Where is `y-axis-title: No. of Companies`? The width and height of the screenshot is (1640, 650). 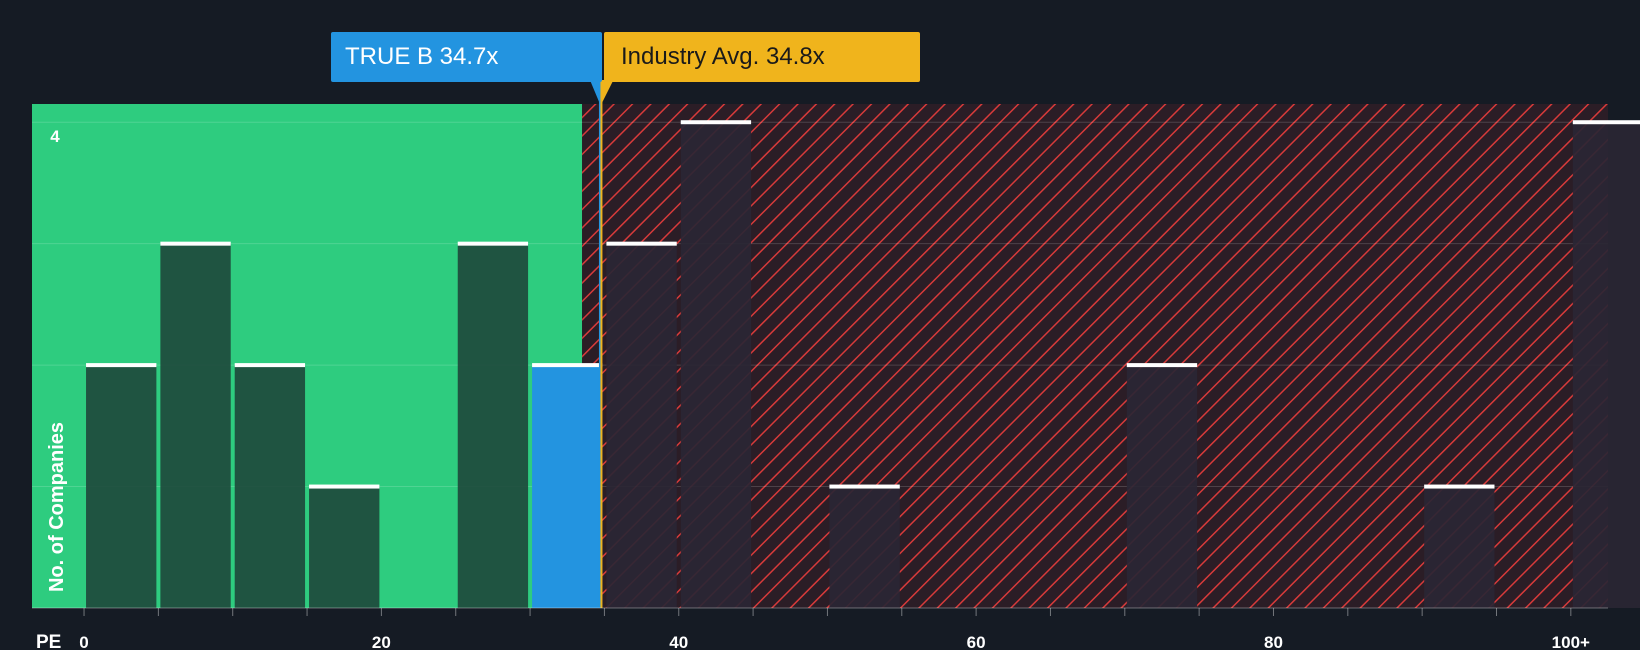 y-axis-title: No. of Companies is located at coordinates (57, 507).